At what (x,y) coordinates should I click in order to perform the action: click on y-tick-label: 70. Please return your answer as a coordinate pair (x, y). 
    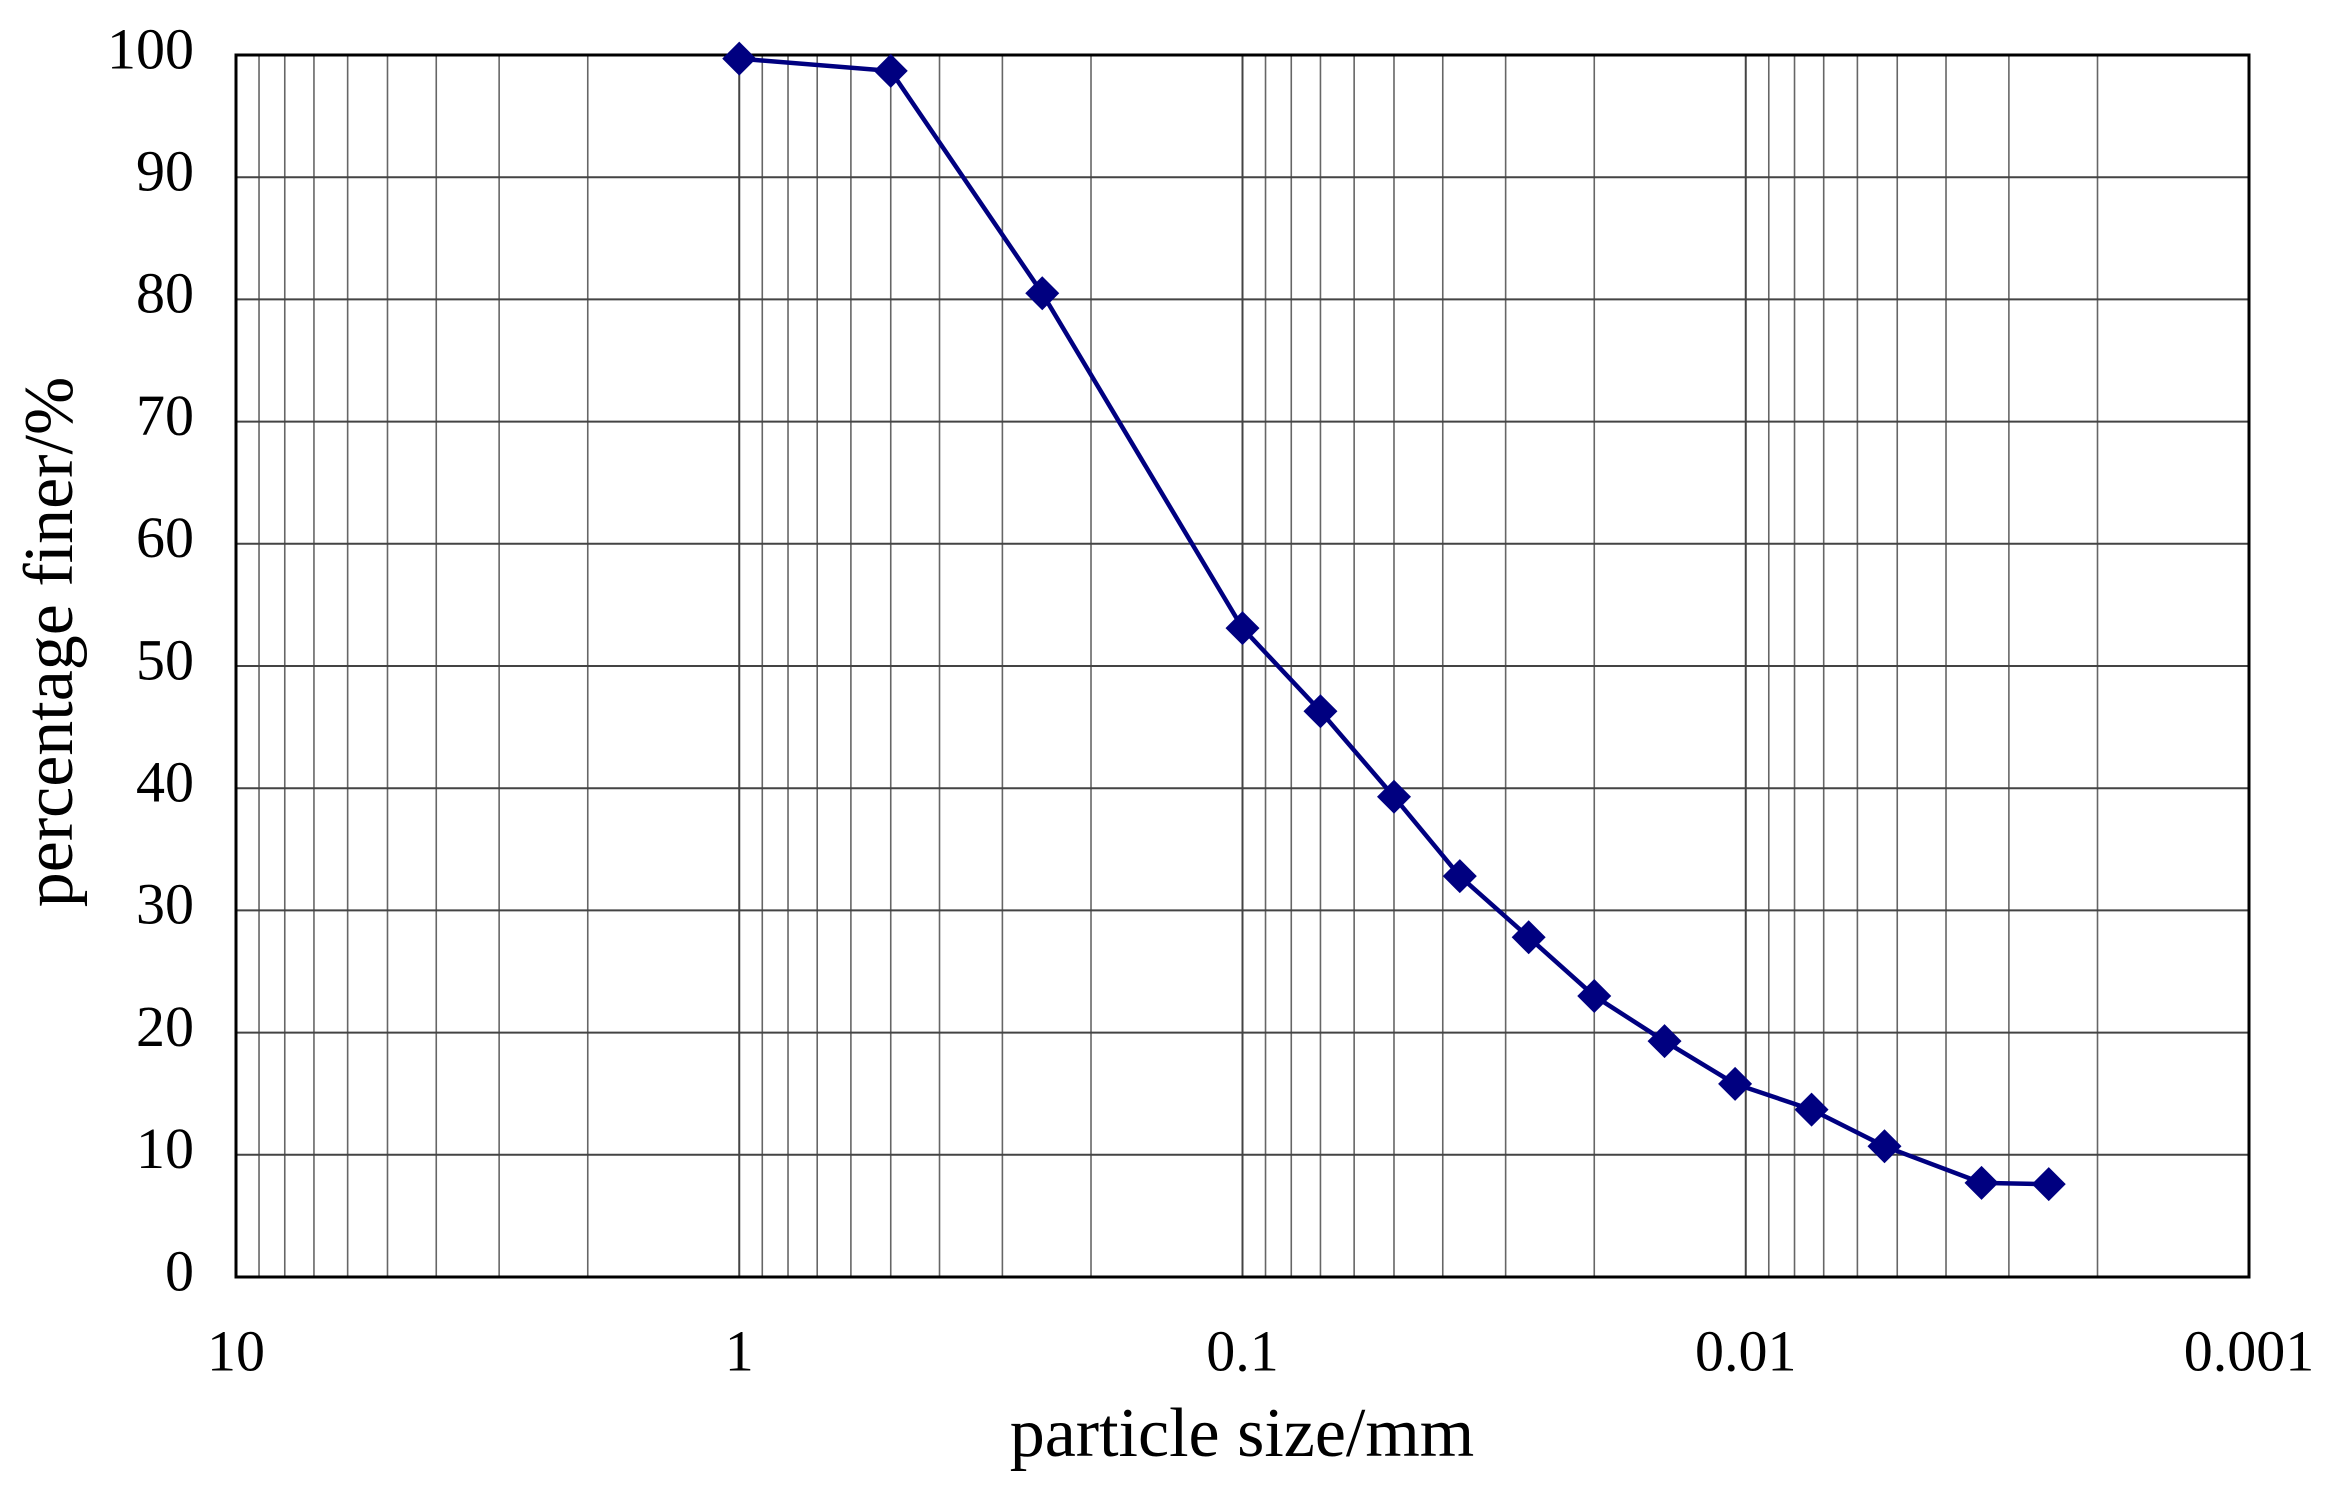
    Looking at the image, I should click on (165, 415).